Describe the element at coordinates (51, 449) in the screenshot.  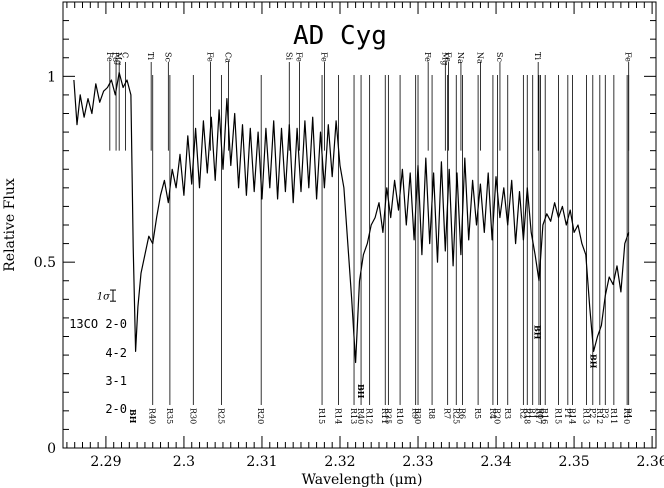
I see `y-tick-label: 0` at that location.